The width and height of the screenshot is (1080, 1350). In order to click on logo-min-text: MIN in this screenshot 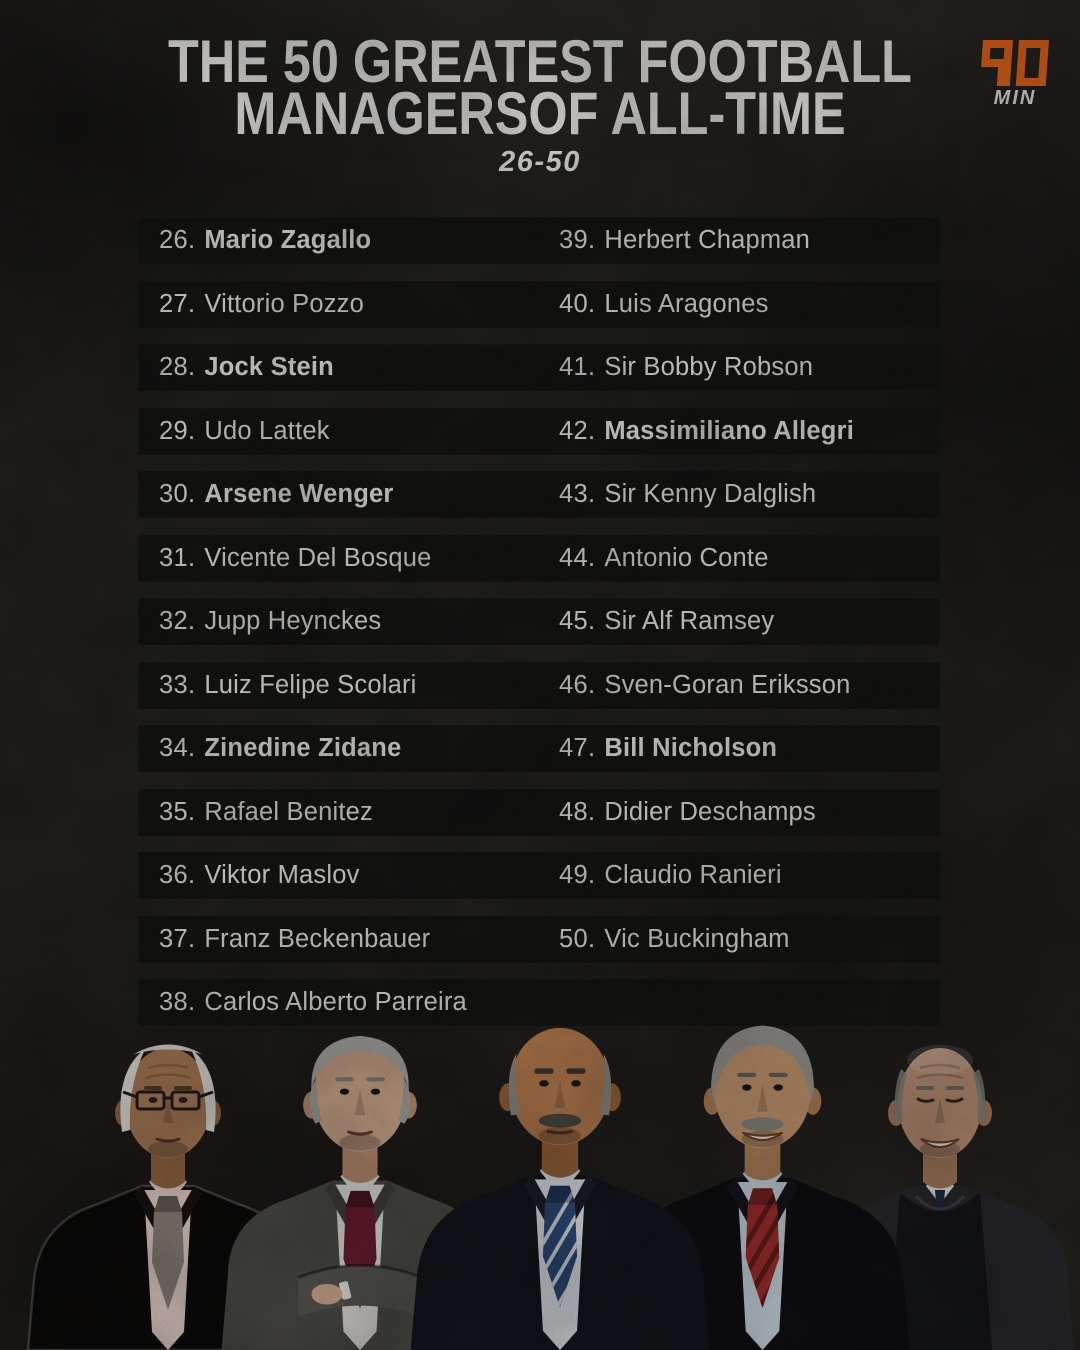, I will do `click(1015, 97)`.